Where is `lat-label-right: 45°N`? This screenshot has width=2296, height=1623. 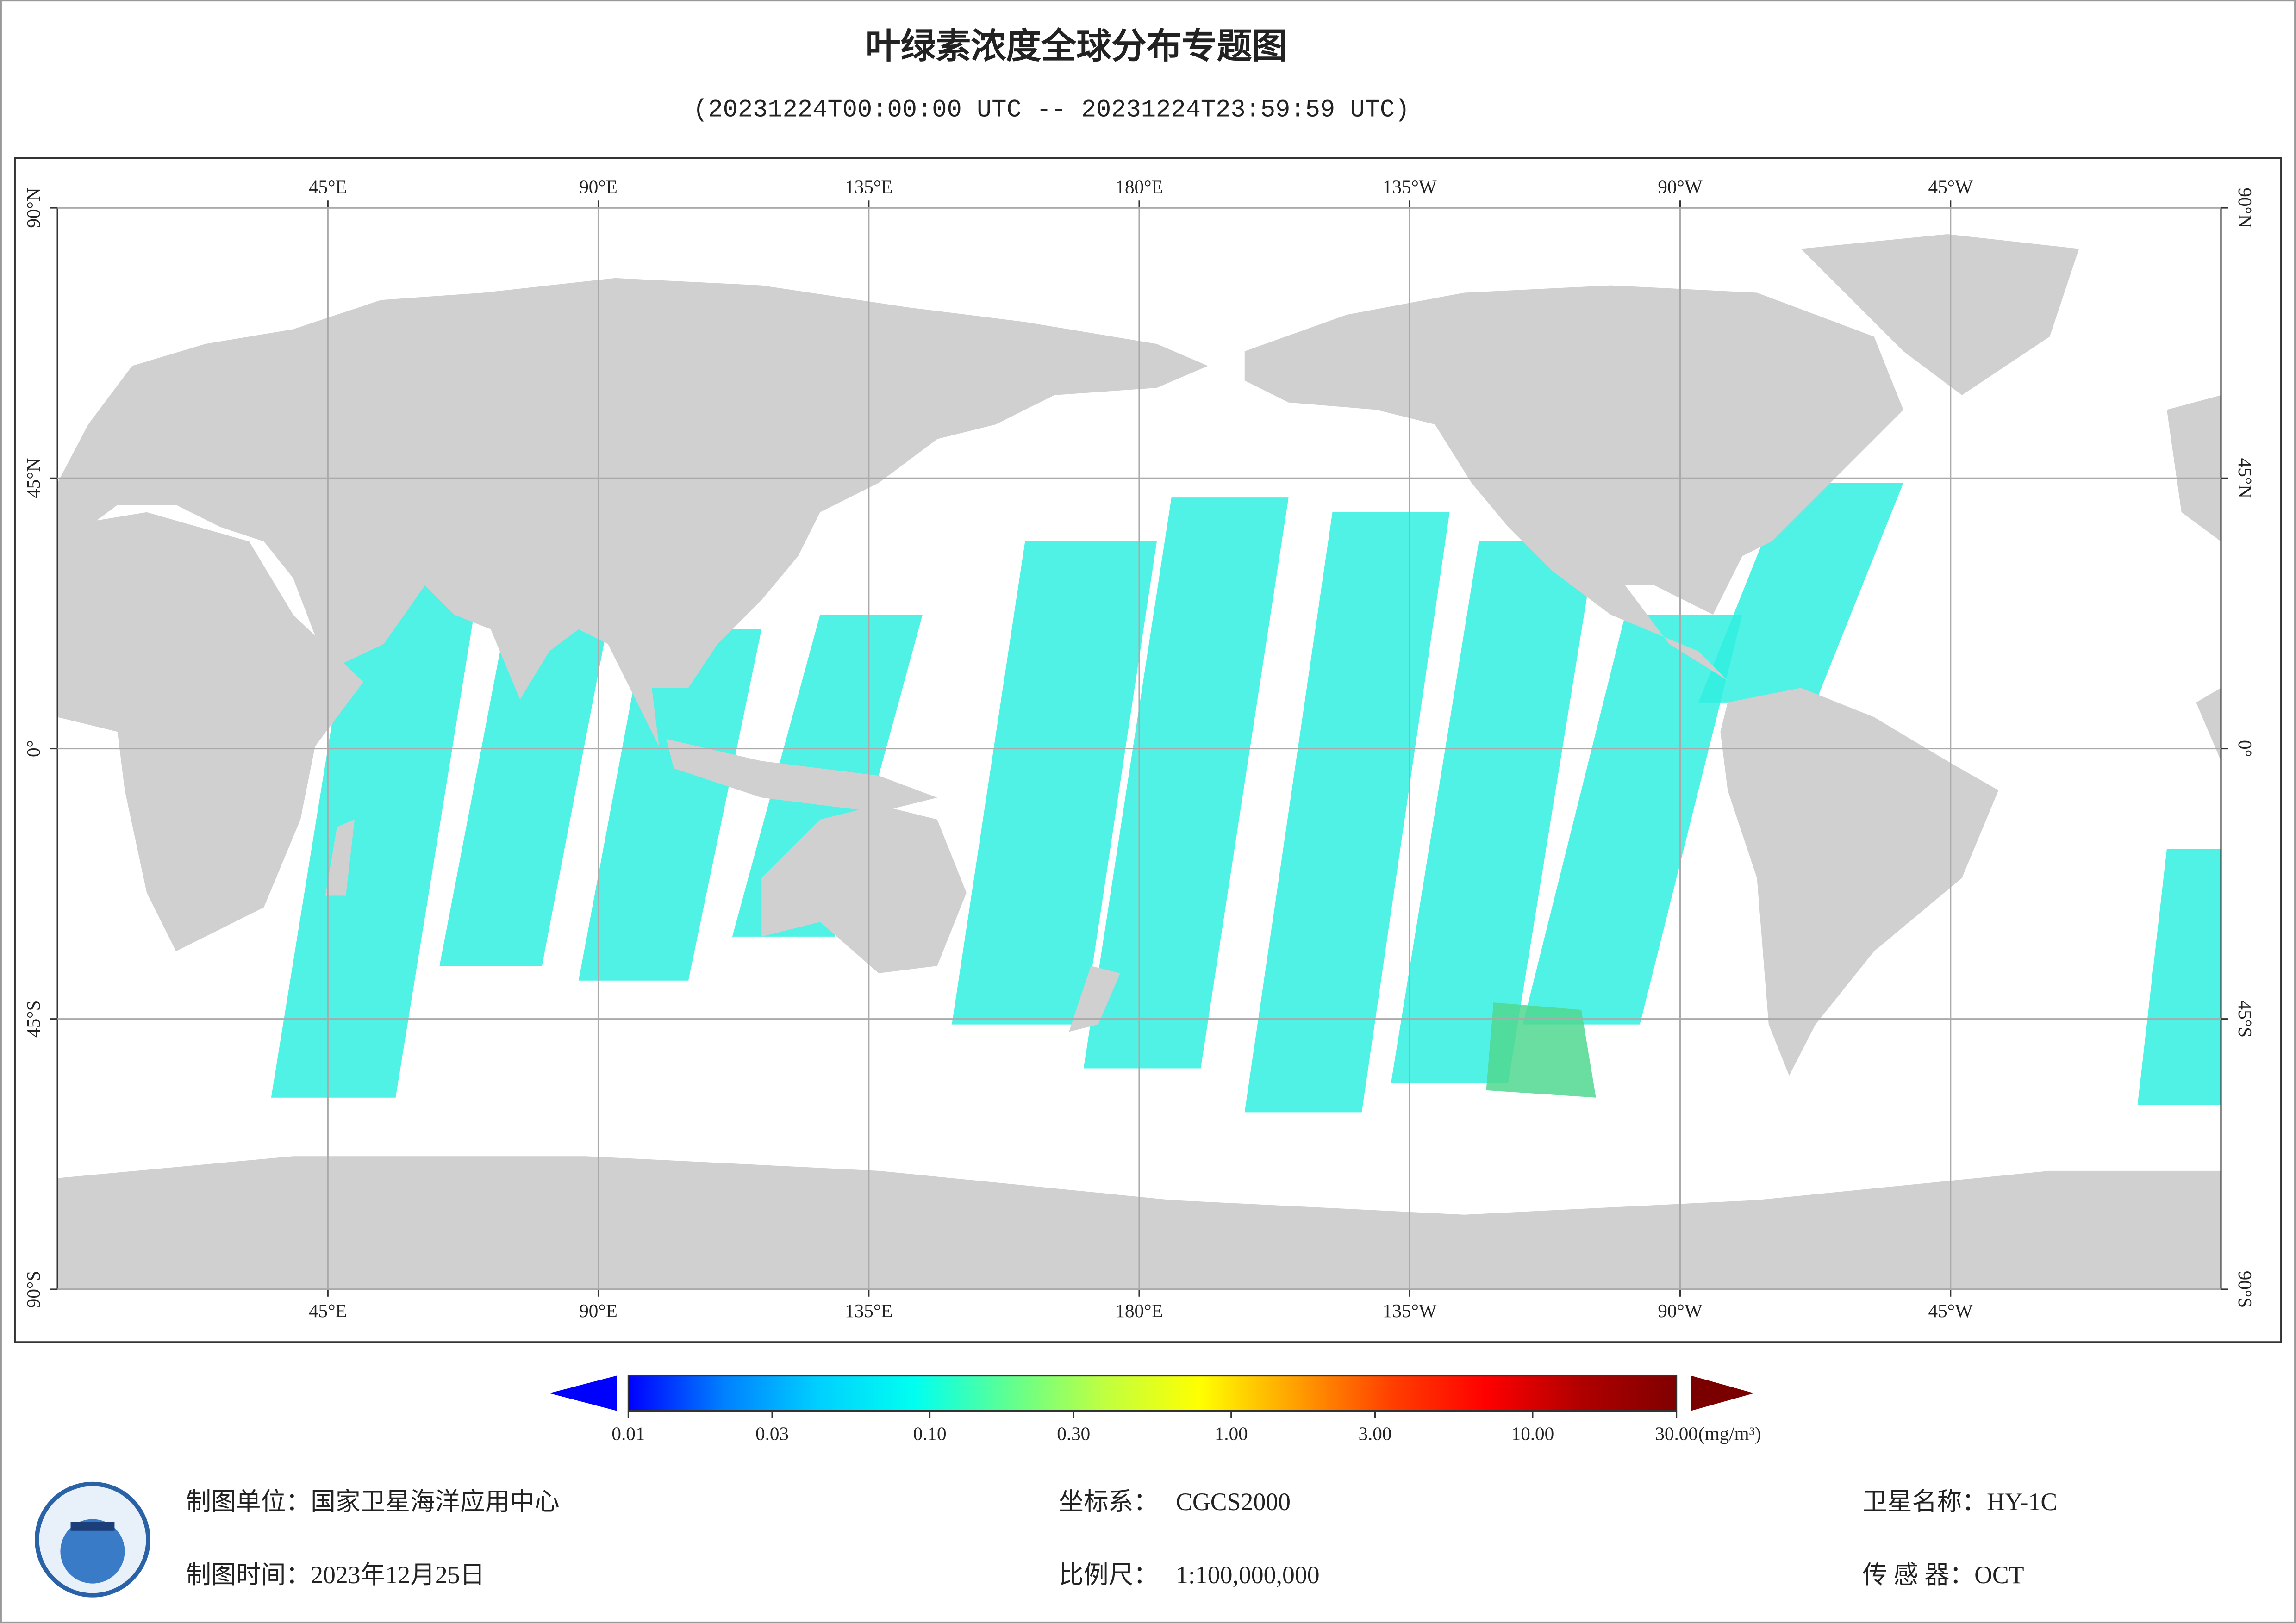 lat-label-right: 45°N is located at coordinates (2245, 478).